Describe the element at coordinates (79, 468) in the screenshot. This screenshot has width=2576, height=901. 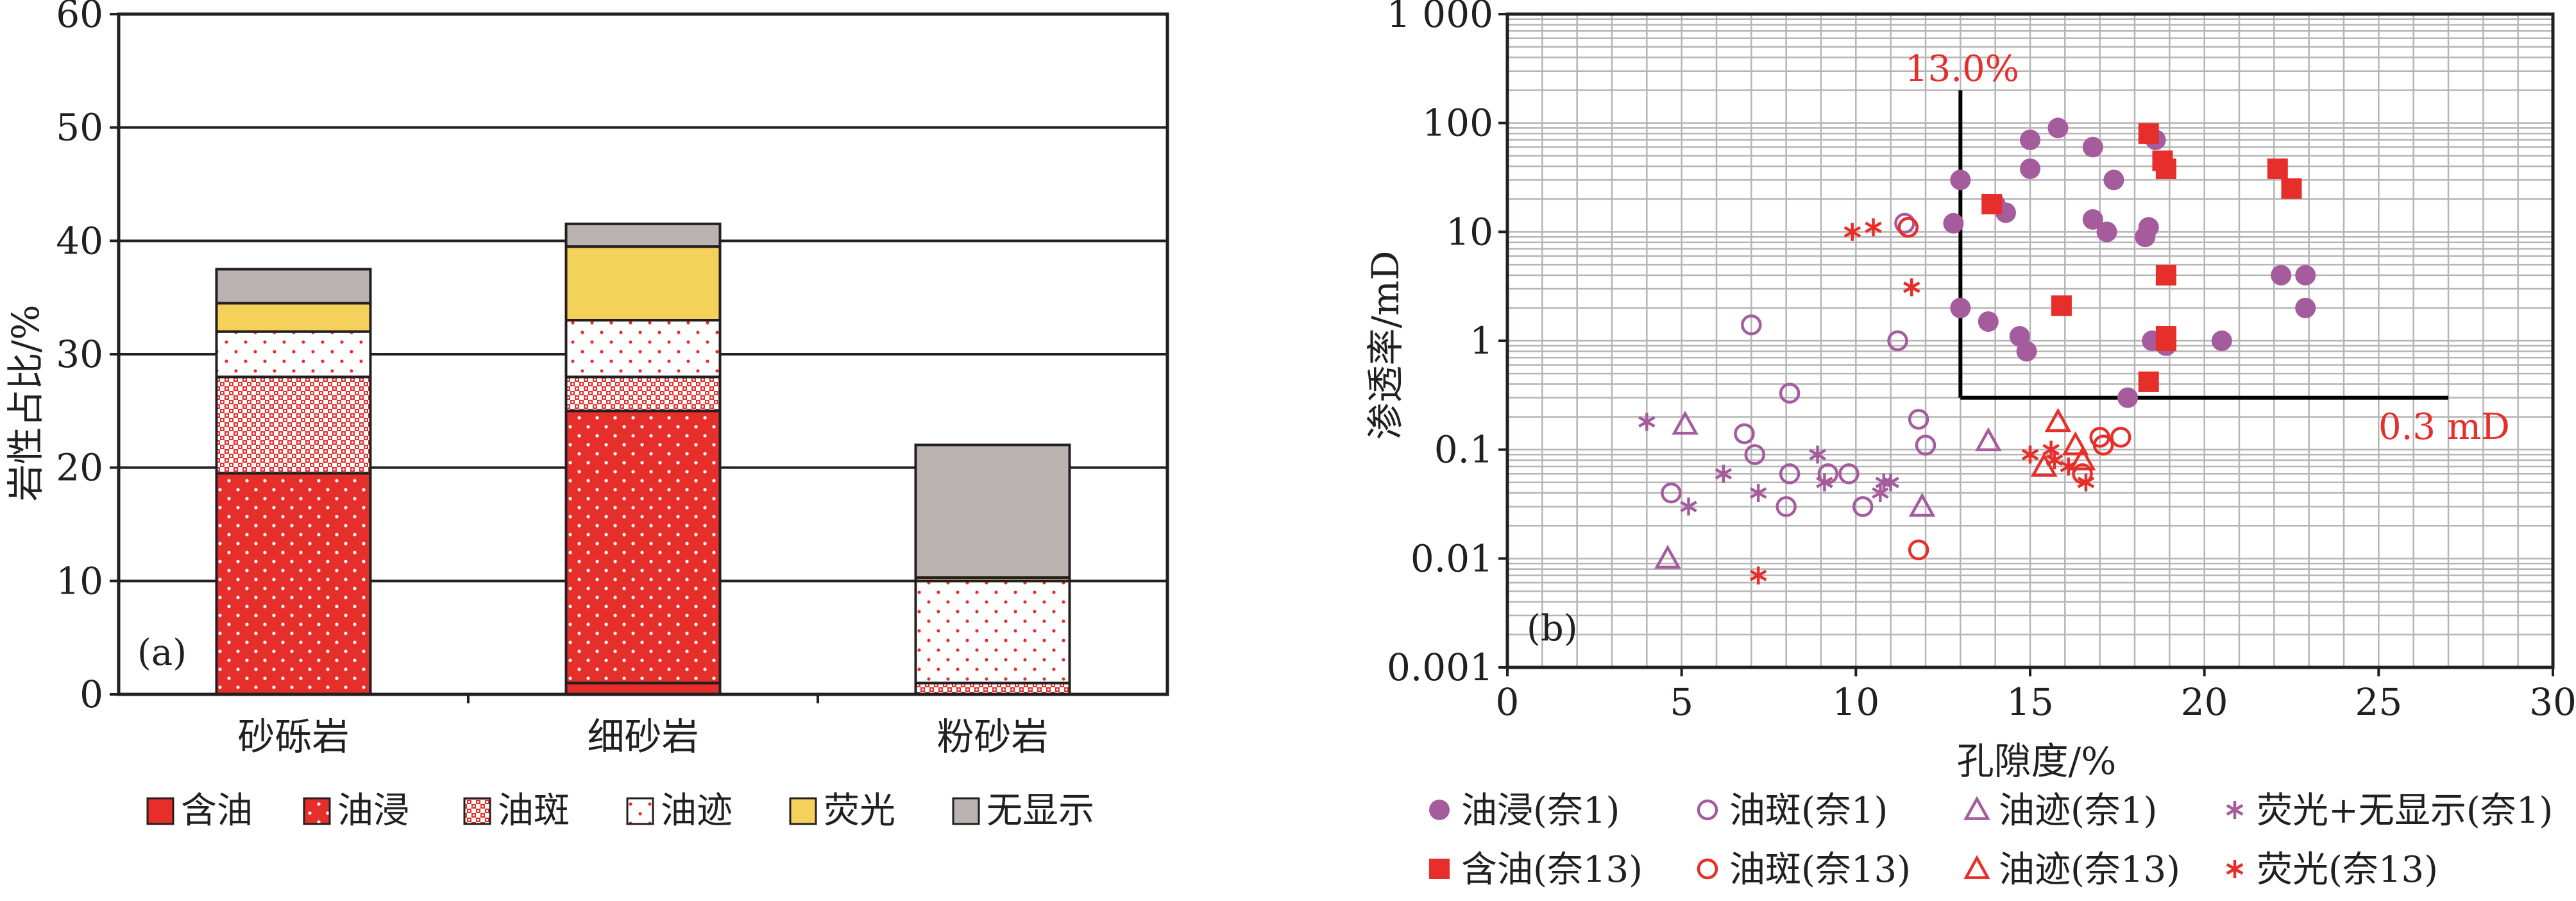
I see `a-y-tick-label: 20` at that location.